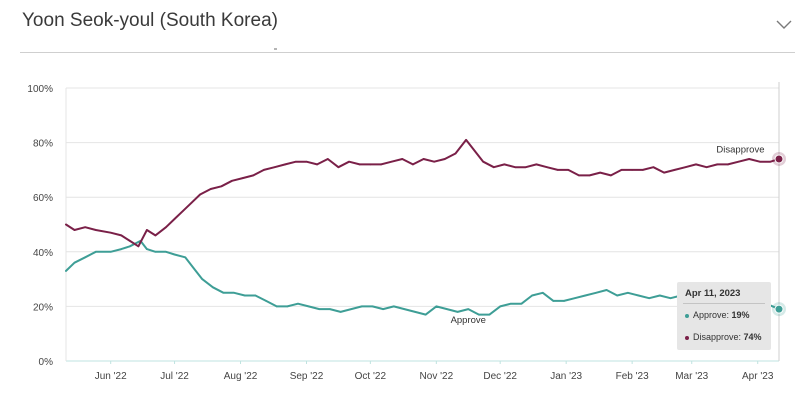 This screenshot has height=400, width=800. I want to click on y-tick-label: 20%, so click(43, 307).